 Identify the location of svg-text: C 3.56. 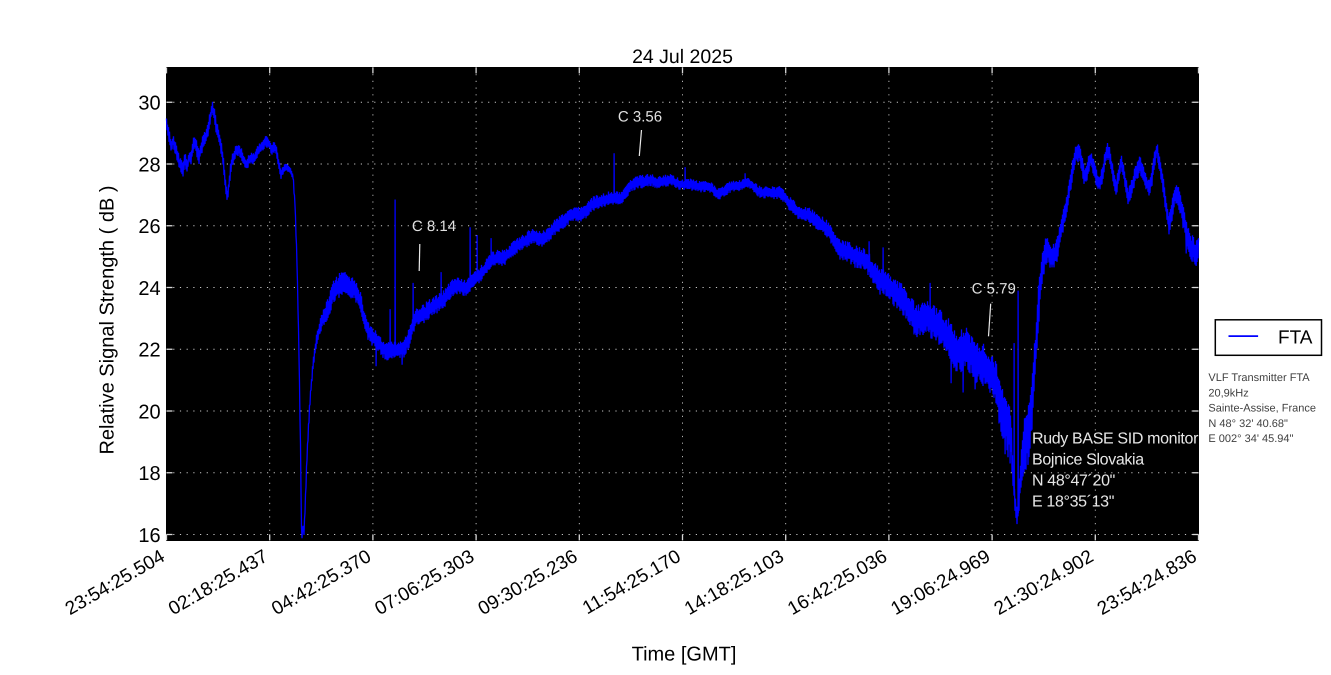
(640, 116).